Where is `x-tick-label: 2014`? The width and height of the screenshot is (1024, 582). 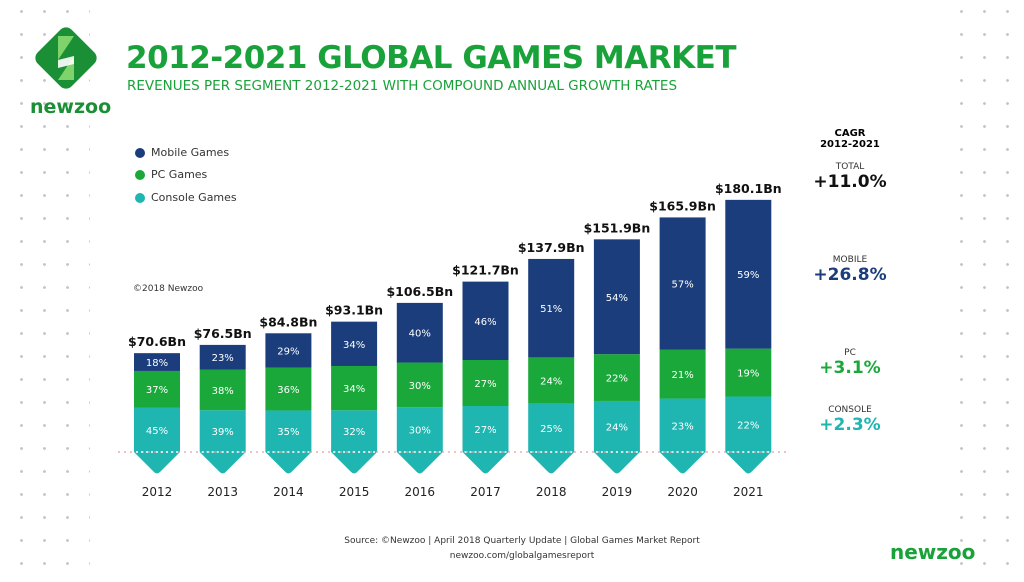 x-tick-label: 2014 is located at coordinates (288, 492).